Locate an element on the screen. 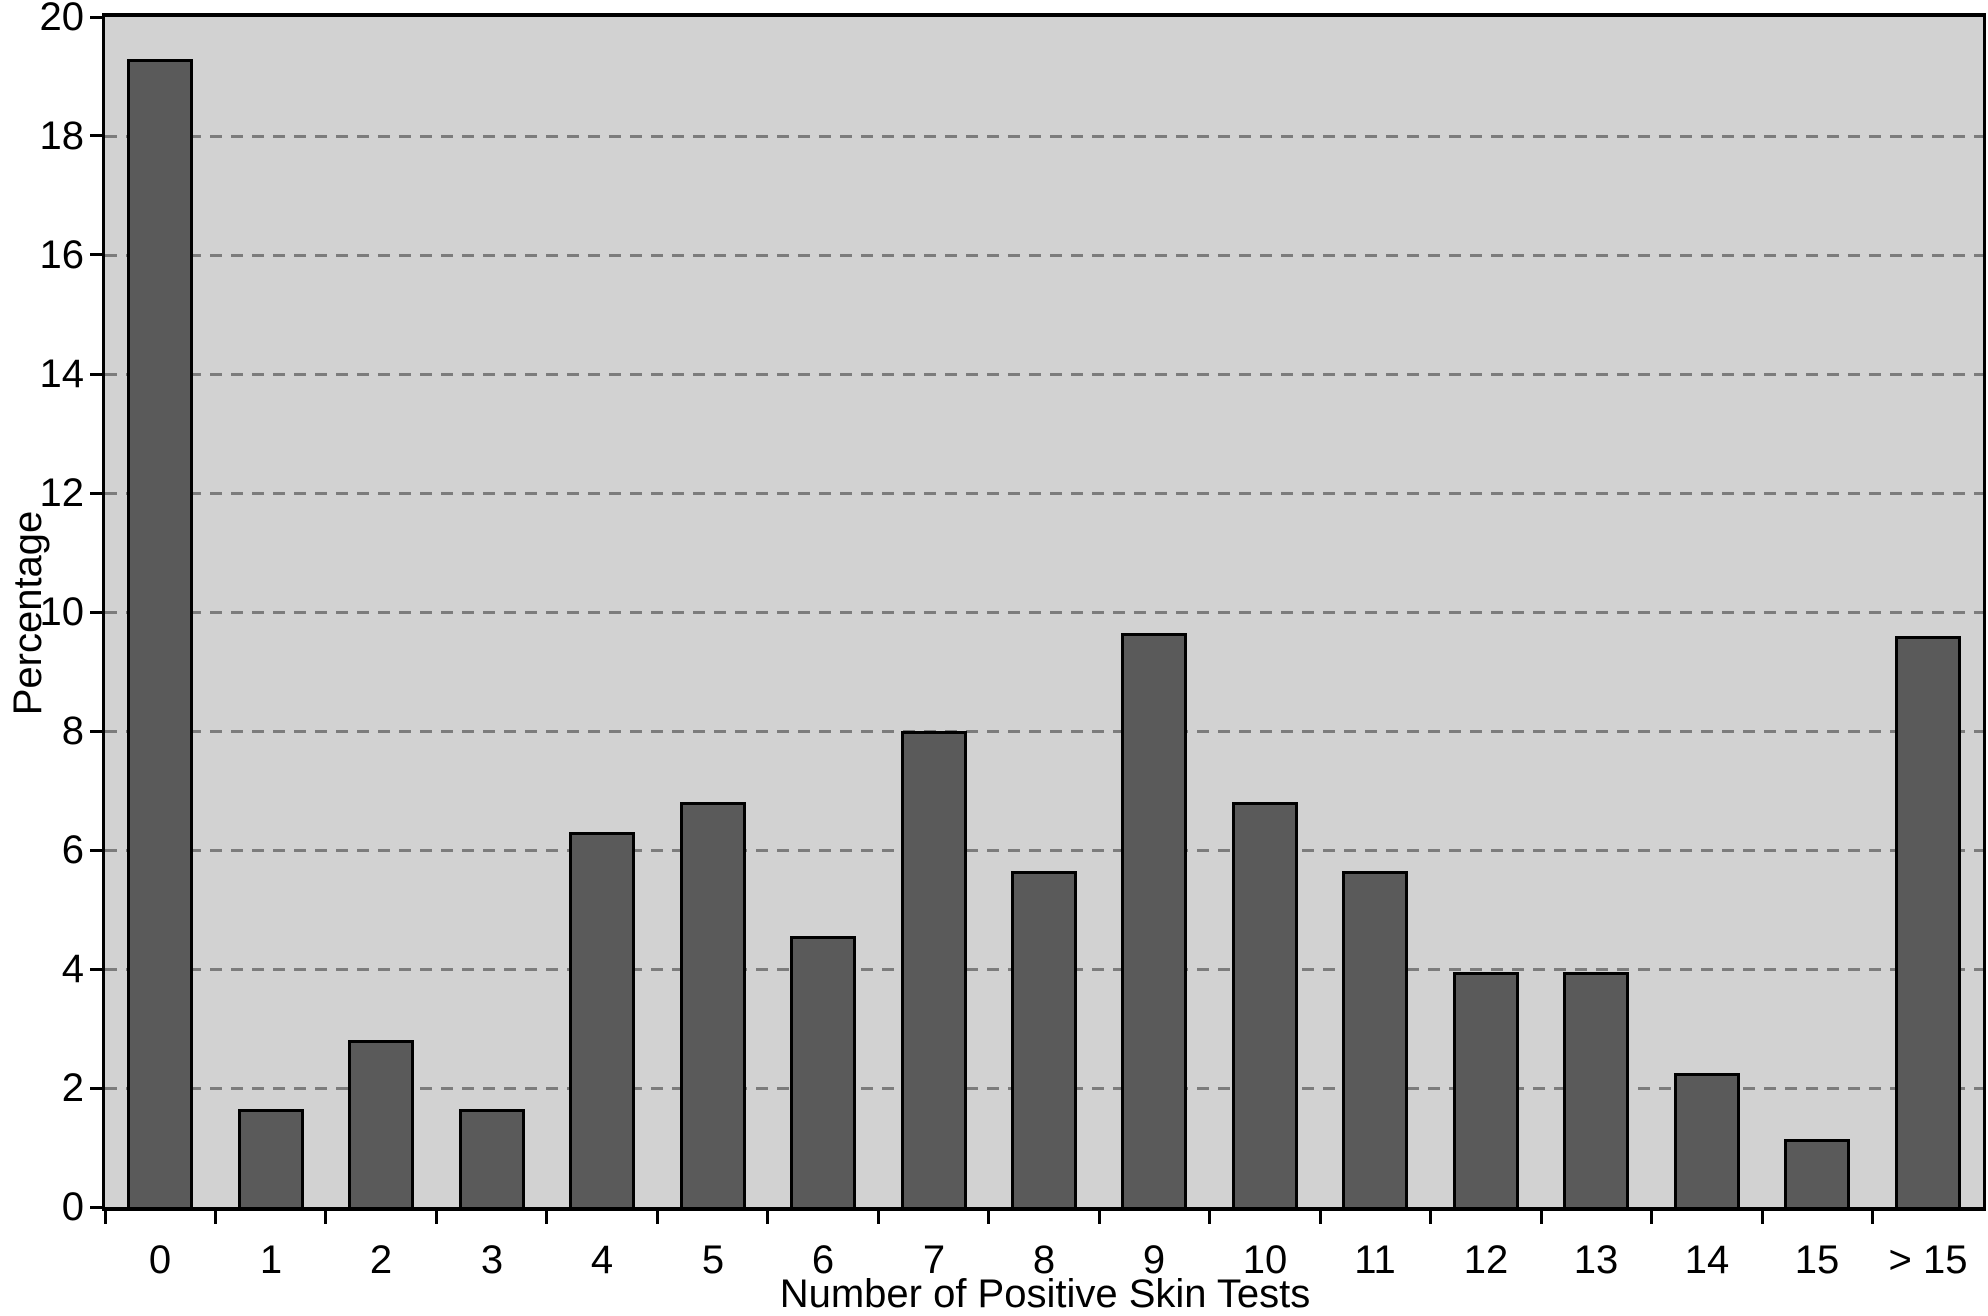  x-tick-label-0: 0 is located at coordinates (160, 1260).